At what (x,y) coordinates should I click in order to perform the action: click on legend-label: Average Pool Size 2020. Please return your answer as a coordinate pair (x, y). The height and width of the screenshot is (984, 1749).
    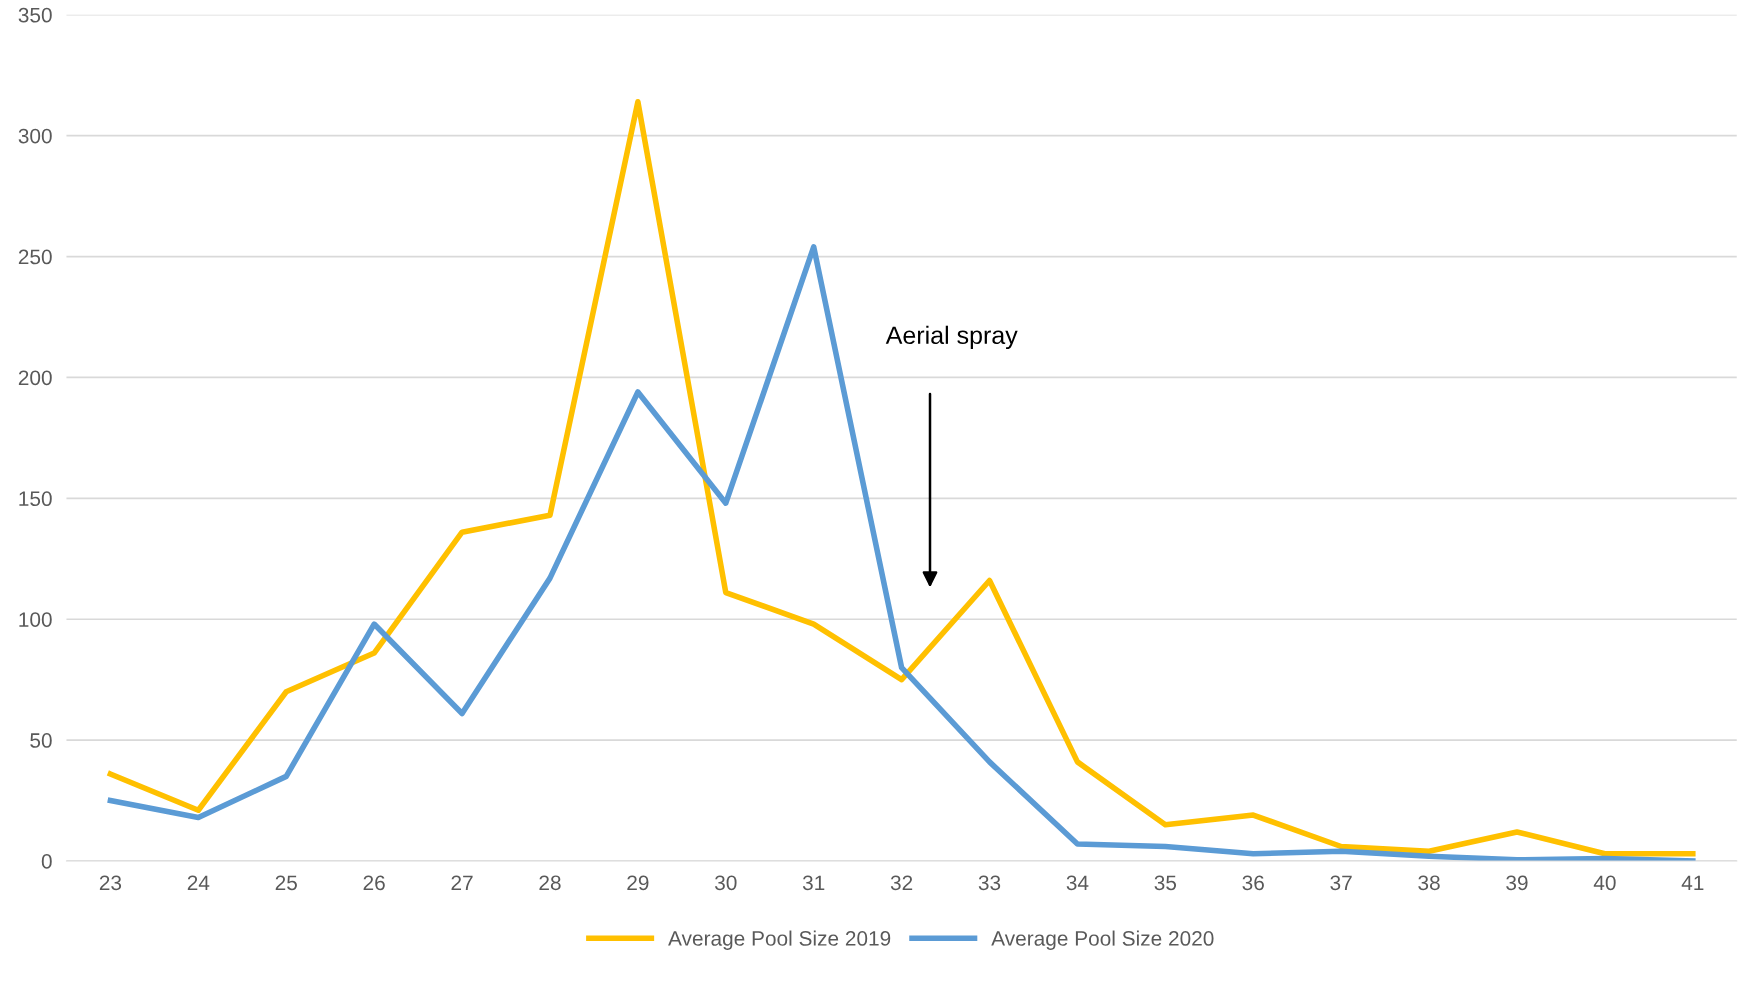
    Looking at the image, I should click on (1102, 940).